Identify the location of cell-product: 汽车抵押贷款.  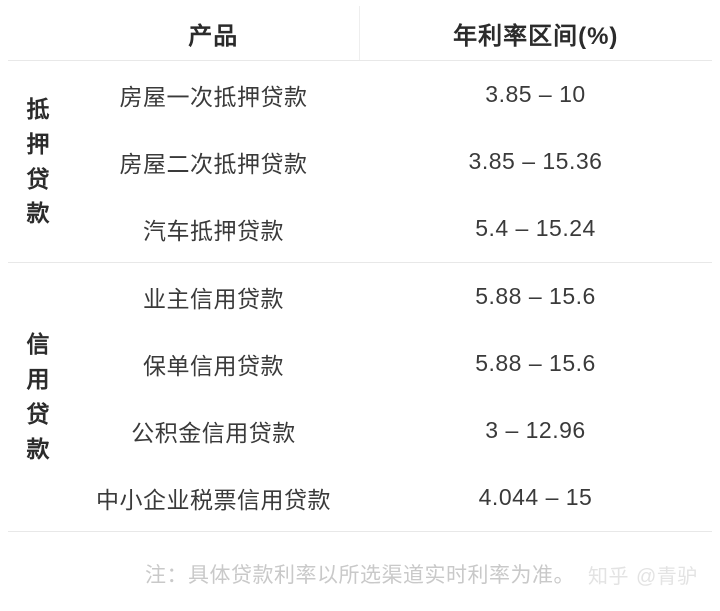
(213, 229).